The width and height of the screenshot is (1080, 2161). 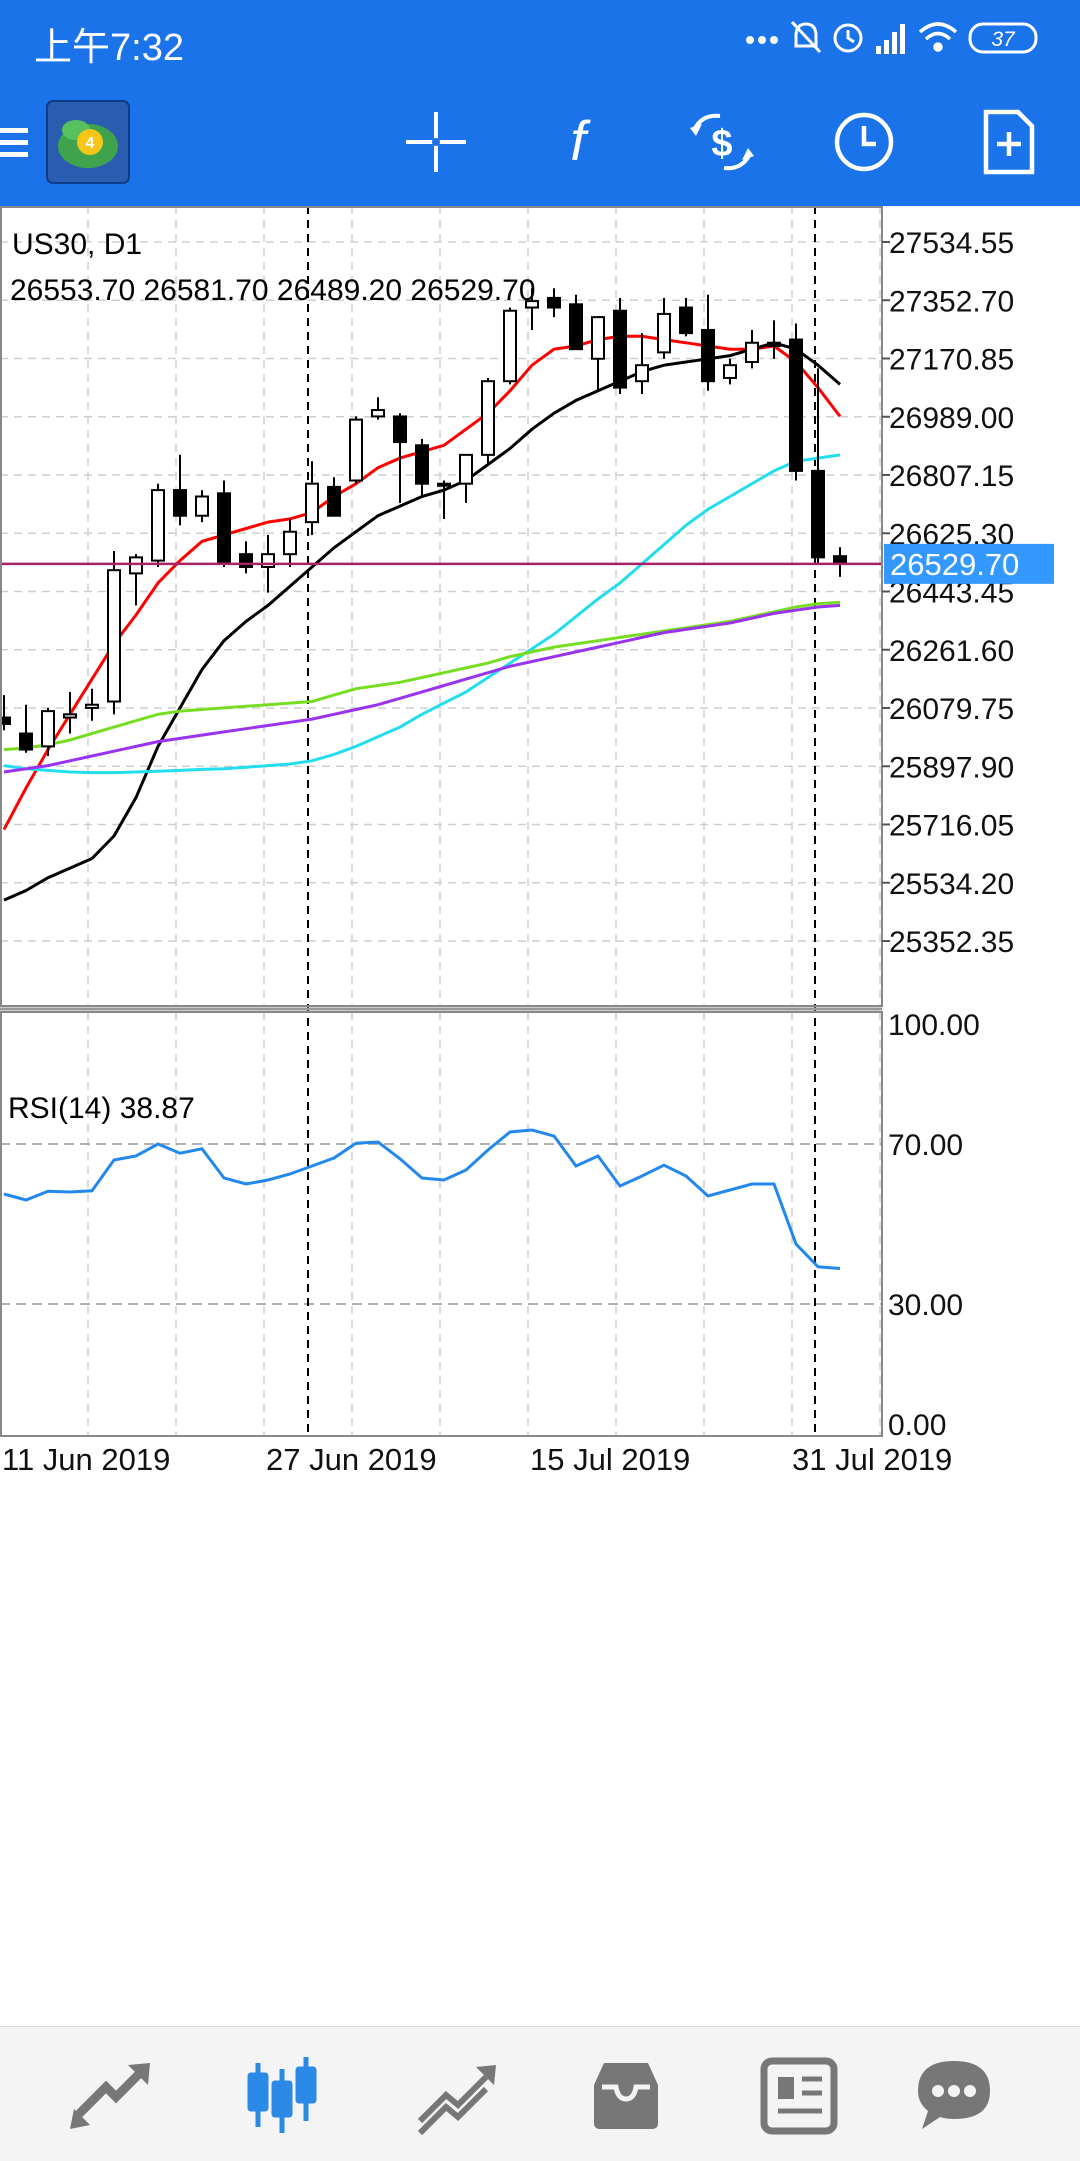 I want to click on news-icon, so click(x=798, y=2095).